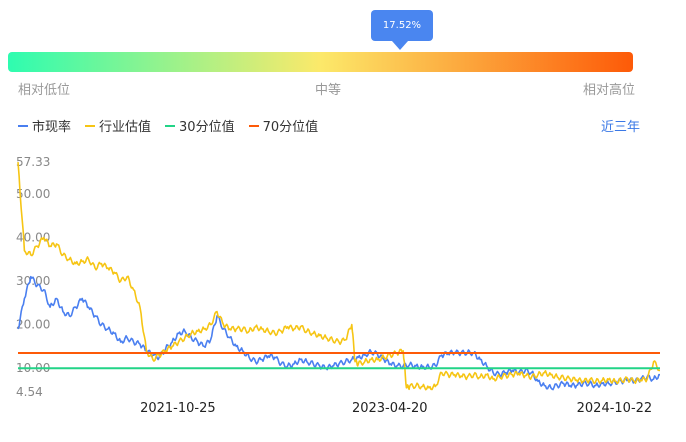 The height and width of the screenshot is (442, 686). What do you see at coordinates (33, 194) in the screenshot?
I see `y-tick-label: 50.00` at bounding box center [33, 194].